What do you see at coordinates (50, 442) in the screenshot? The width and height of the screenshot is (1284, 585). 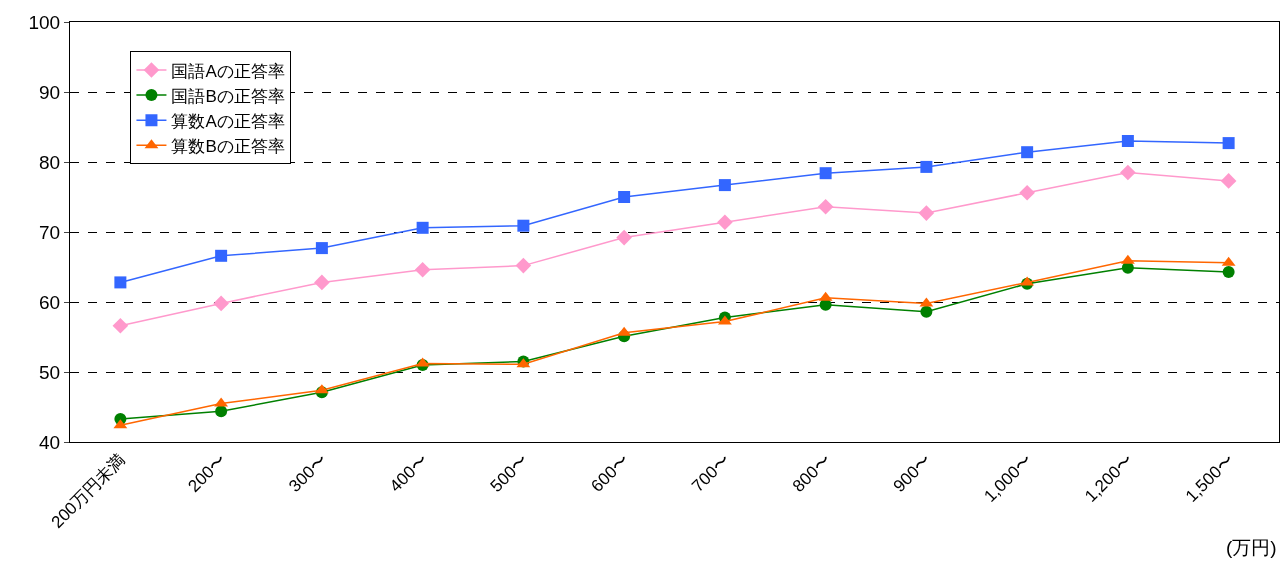 I see `y-tick-label: 40` at bounding box center [50, 442].